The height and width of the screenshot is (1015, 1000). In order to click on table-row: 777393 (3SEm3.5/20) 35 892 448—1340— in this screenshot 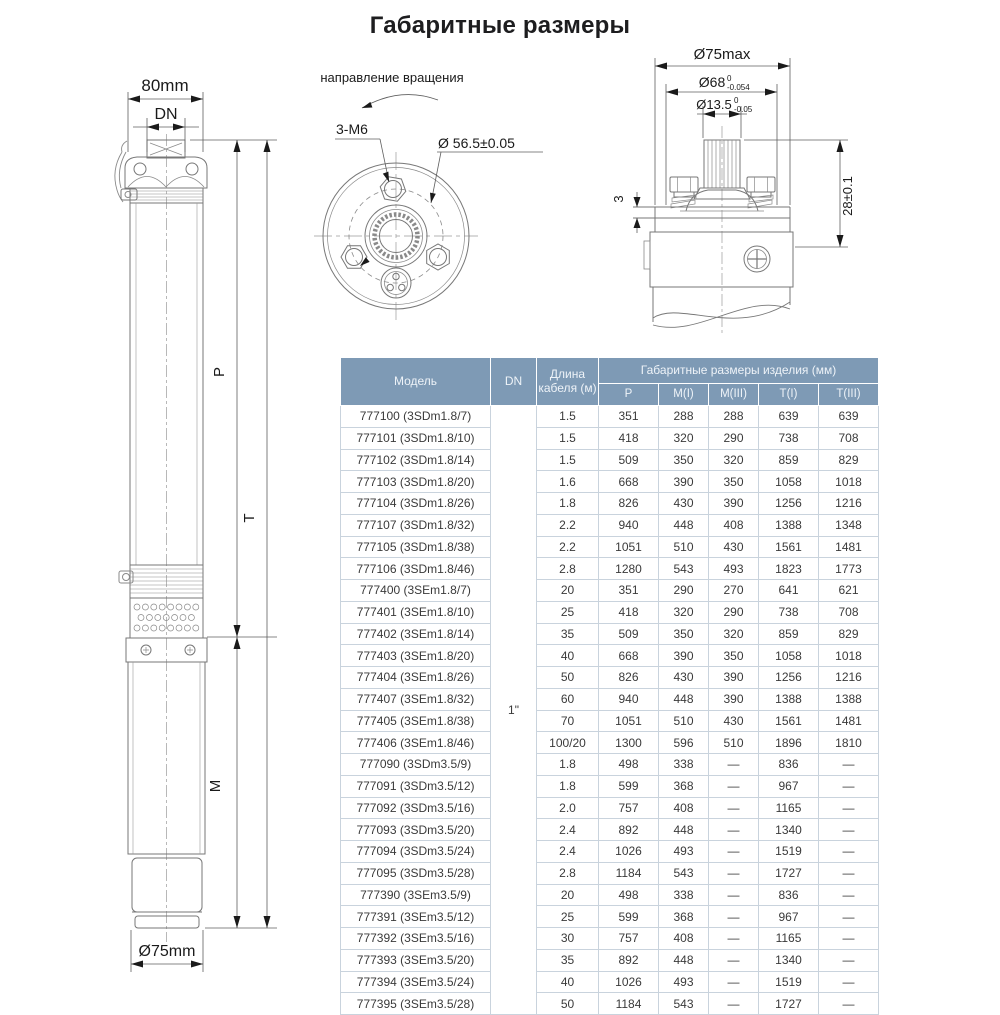, I will do `click(610, 960)`.